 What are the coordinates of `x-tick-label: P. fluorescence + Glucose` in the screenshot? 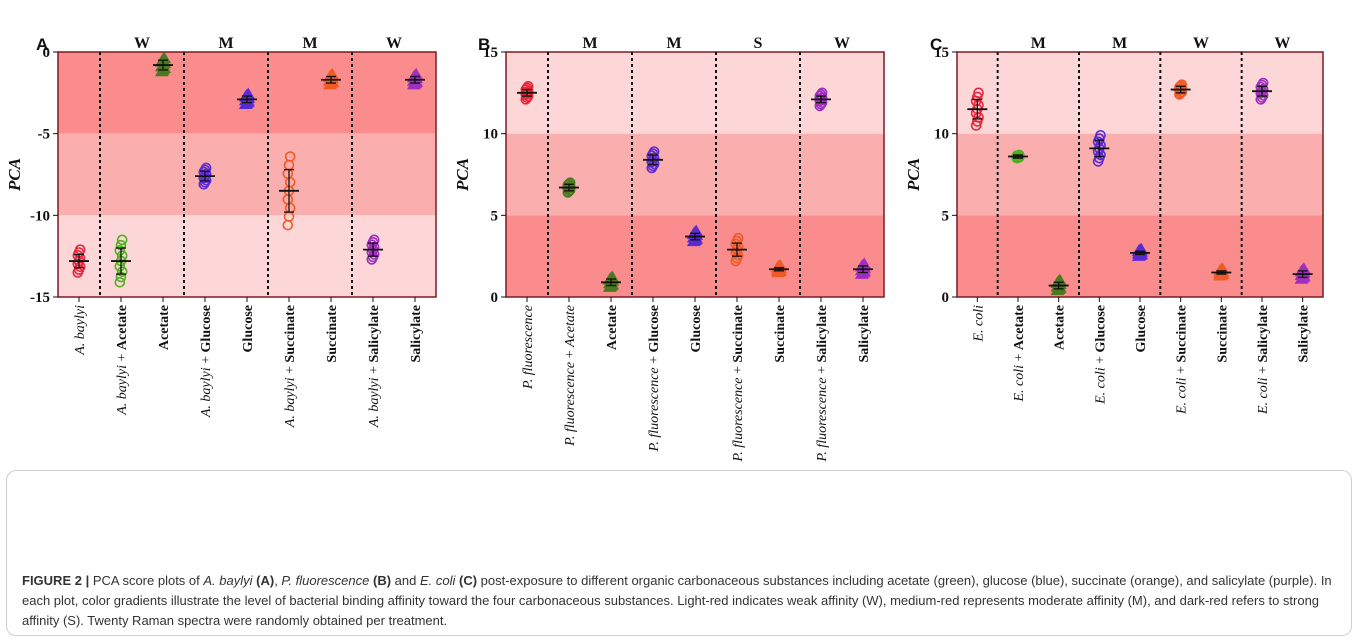 It's located at (654, 378).